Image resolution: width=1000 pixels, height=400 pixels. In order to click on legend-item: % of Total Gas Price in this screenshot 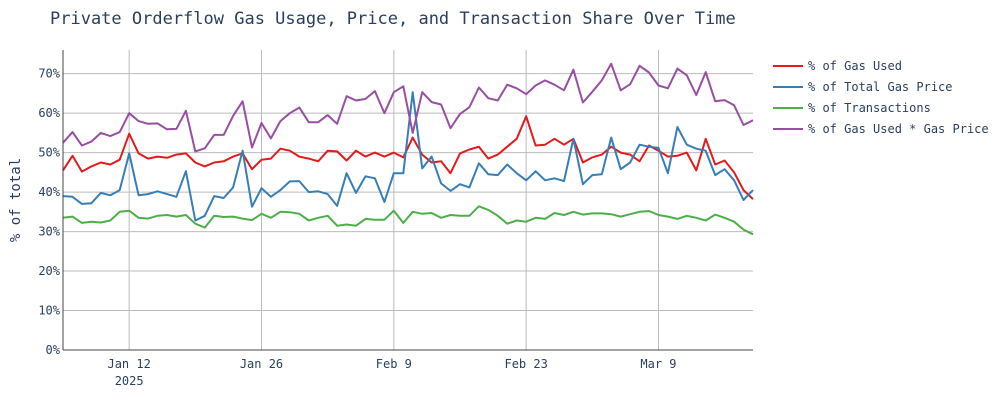, I will do `click(863, 87)`.